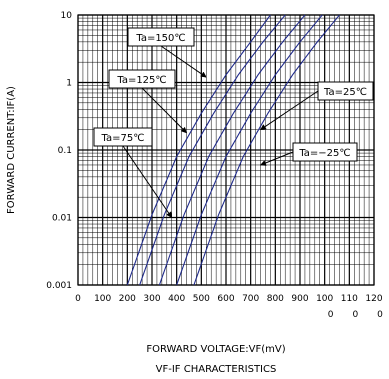 Image resolution: width=389 pixels, height=379 pixels. Describe the element at coordinates (78, 299) in the screenshot. I see `x-tick-label: 0` at that location.